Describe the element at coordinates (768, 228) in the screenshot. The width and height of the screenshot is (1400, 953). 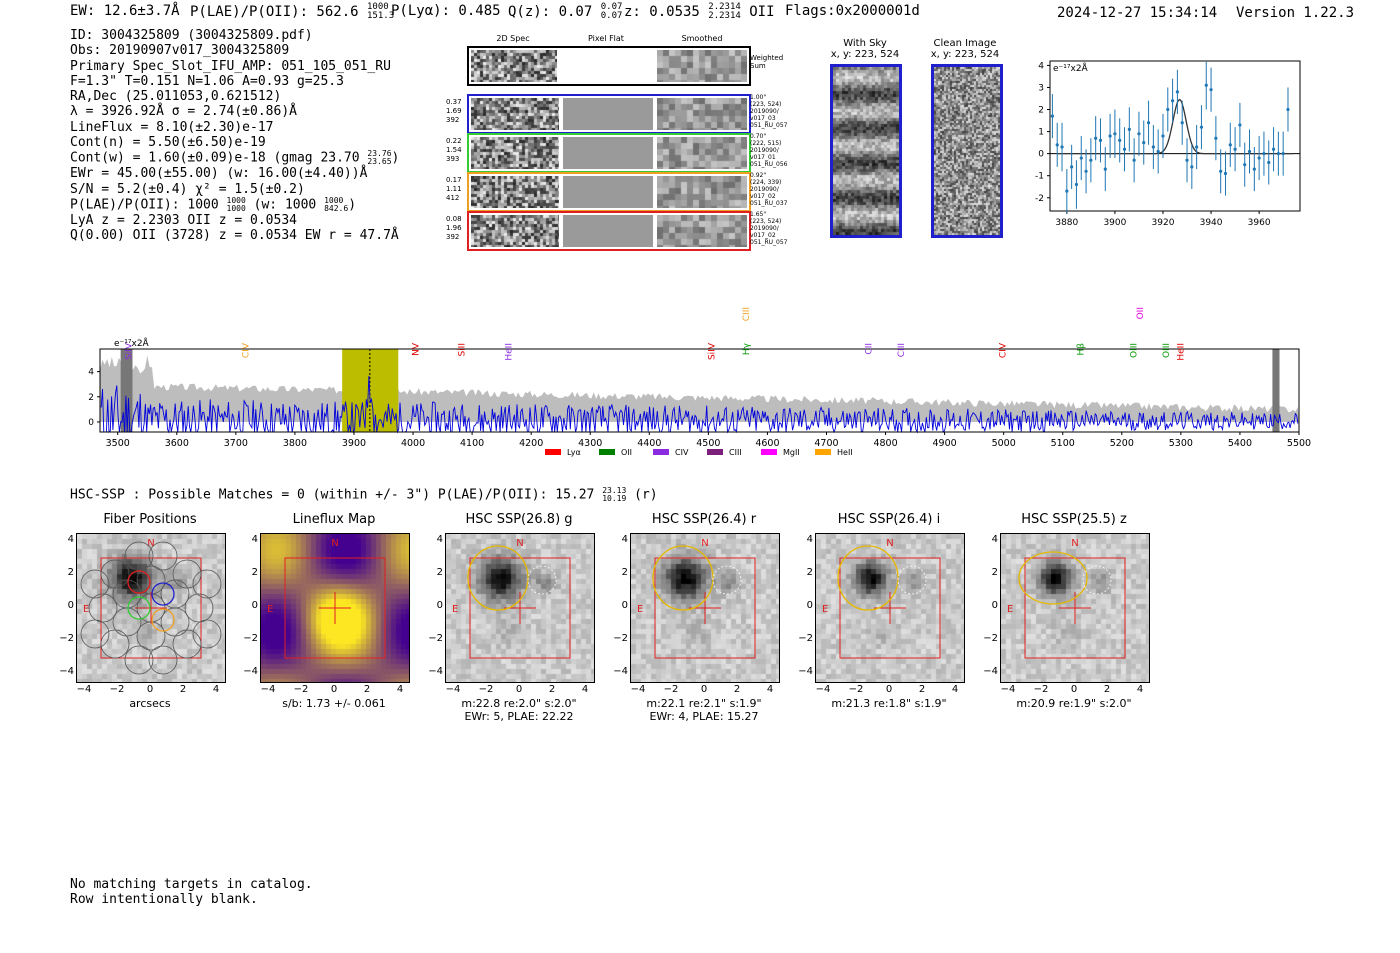
I see `stamp-row-right-values: 1.65" (223, 524) 2019090/v017_02 051_RU_057` at that location.